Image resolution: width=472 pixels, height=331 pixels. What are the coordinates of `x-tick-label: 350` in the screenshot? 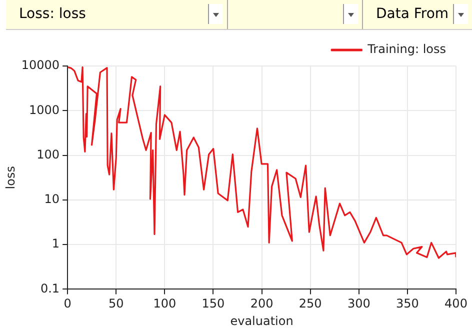 It's located at (407, 303).